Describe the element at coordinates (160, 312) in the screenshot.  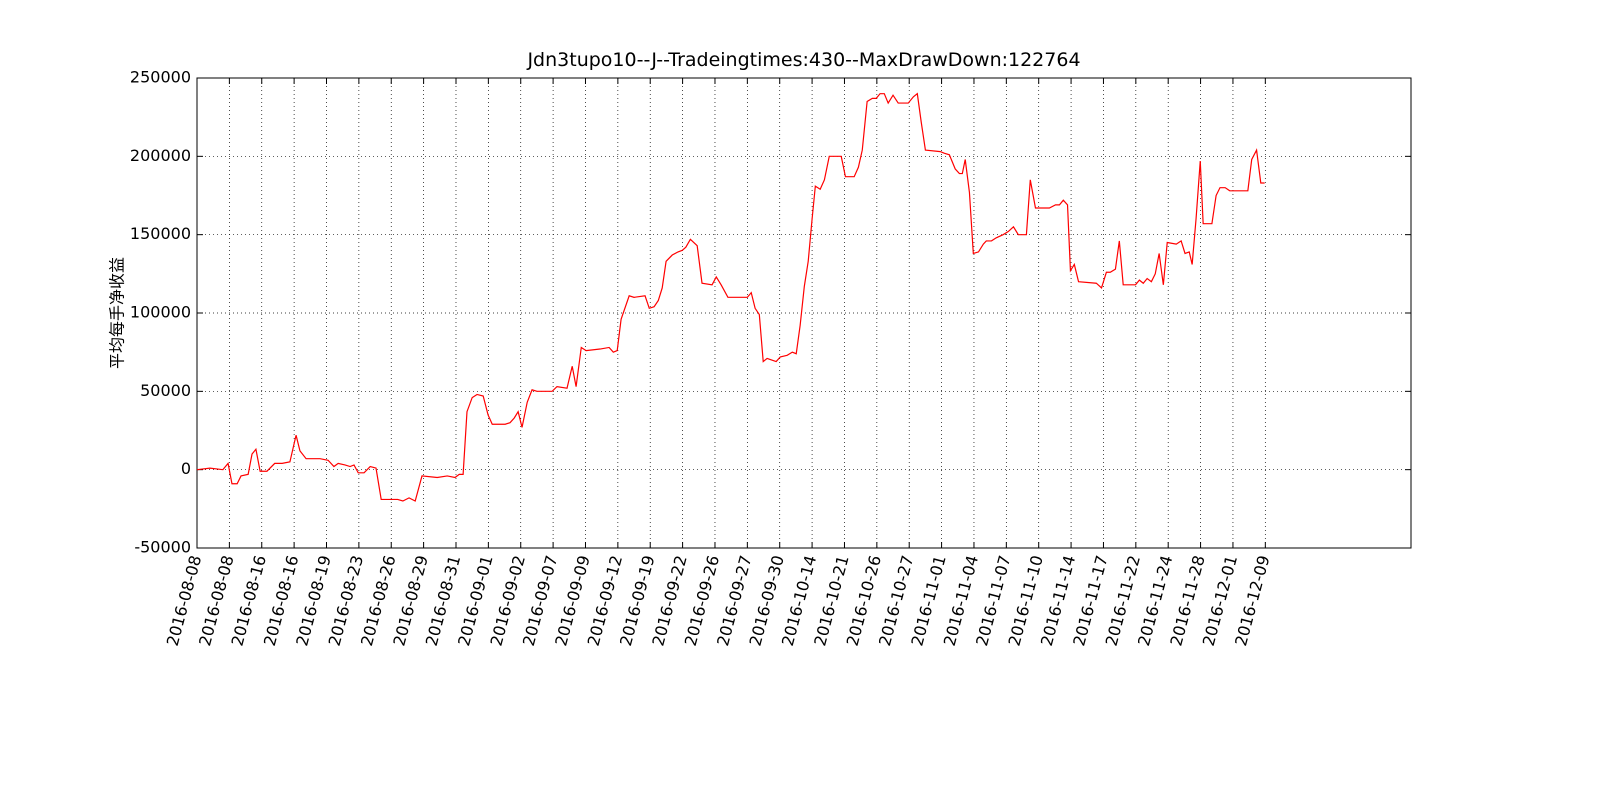
I see `y-tick-label: 100000` at that location.